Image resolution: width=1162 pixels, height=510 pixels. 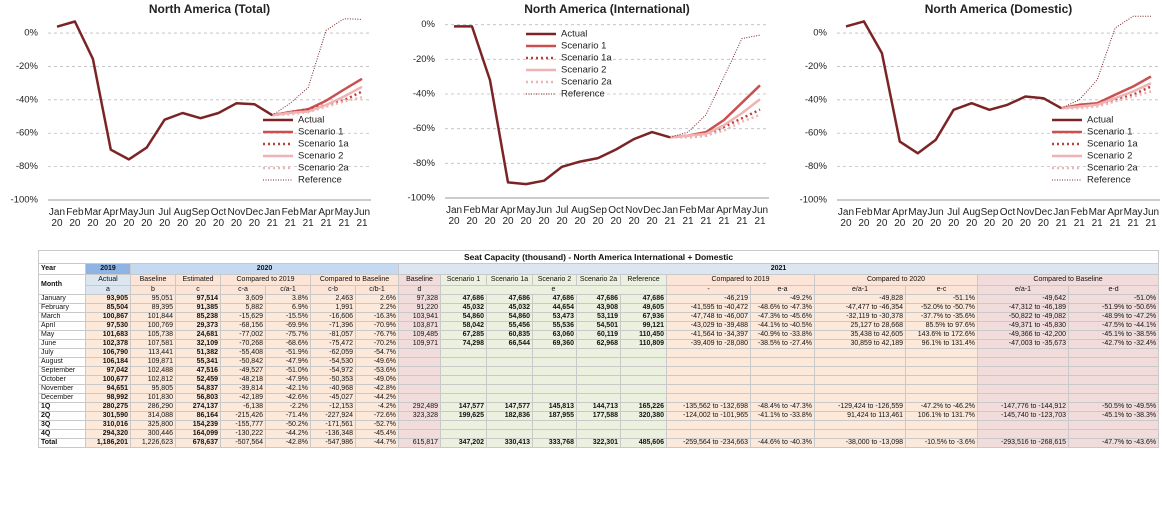 I want to click on chart-title: North America (International), so click(x=607, y=9).